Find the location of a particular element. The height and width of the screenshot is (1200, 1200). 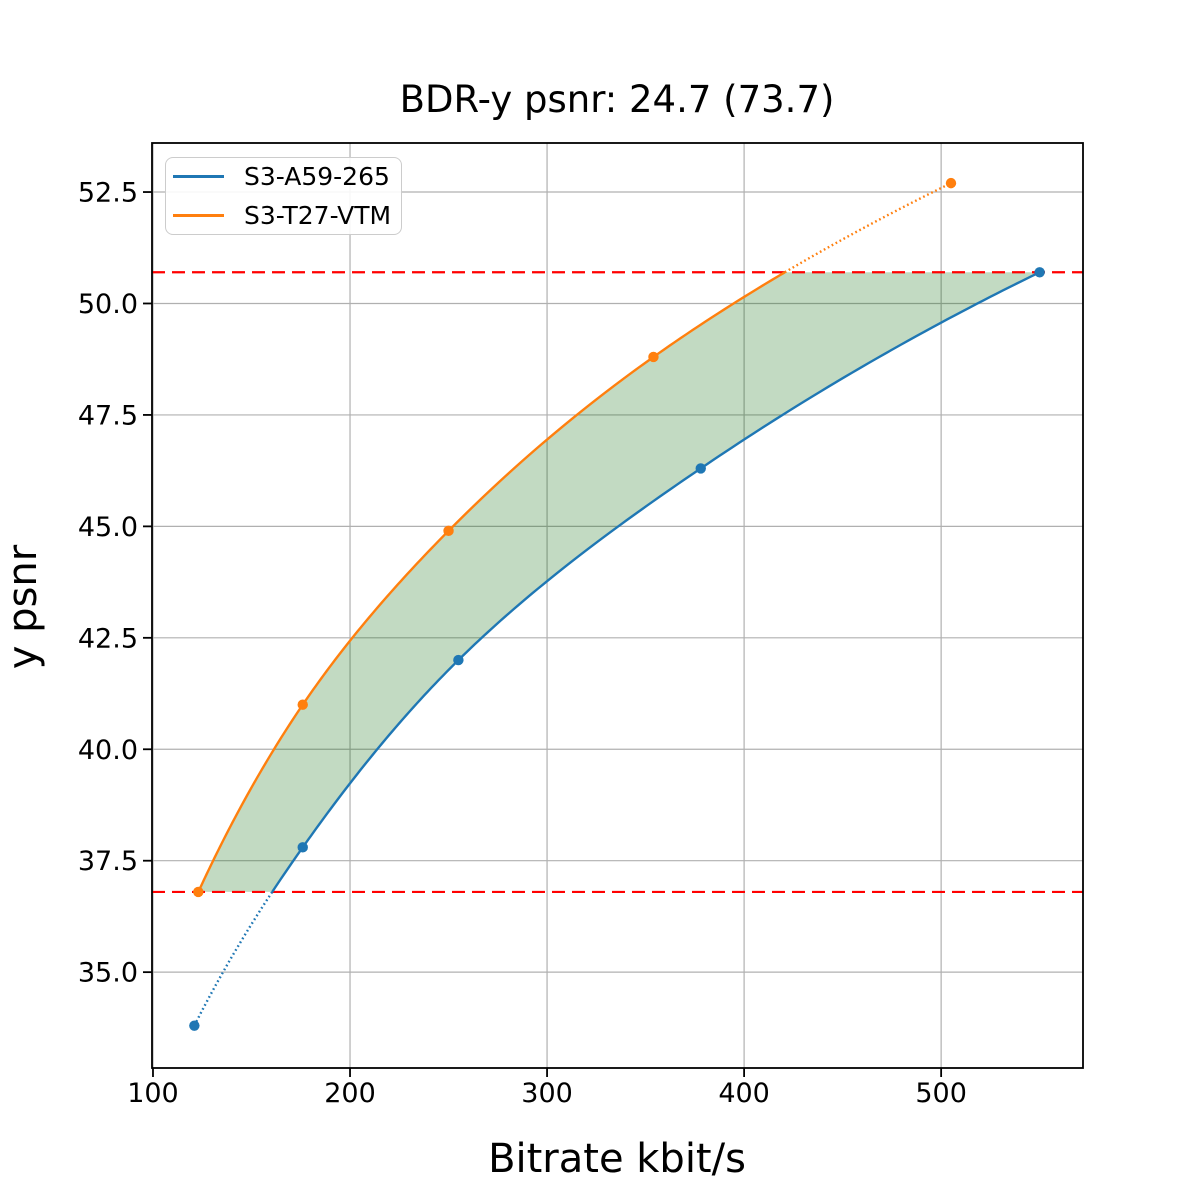

y-tick-label-50.0: 50.0 is located at coordinates (108, 304).